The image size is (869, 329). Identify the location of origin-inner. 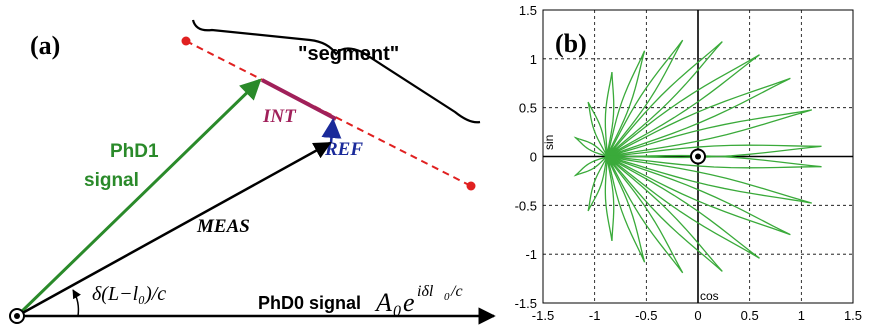
(17, 316).